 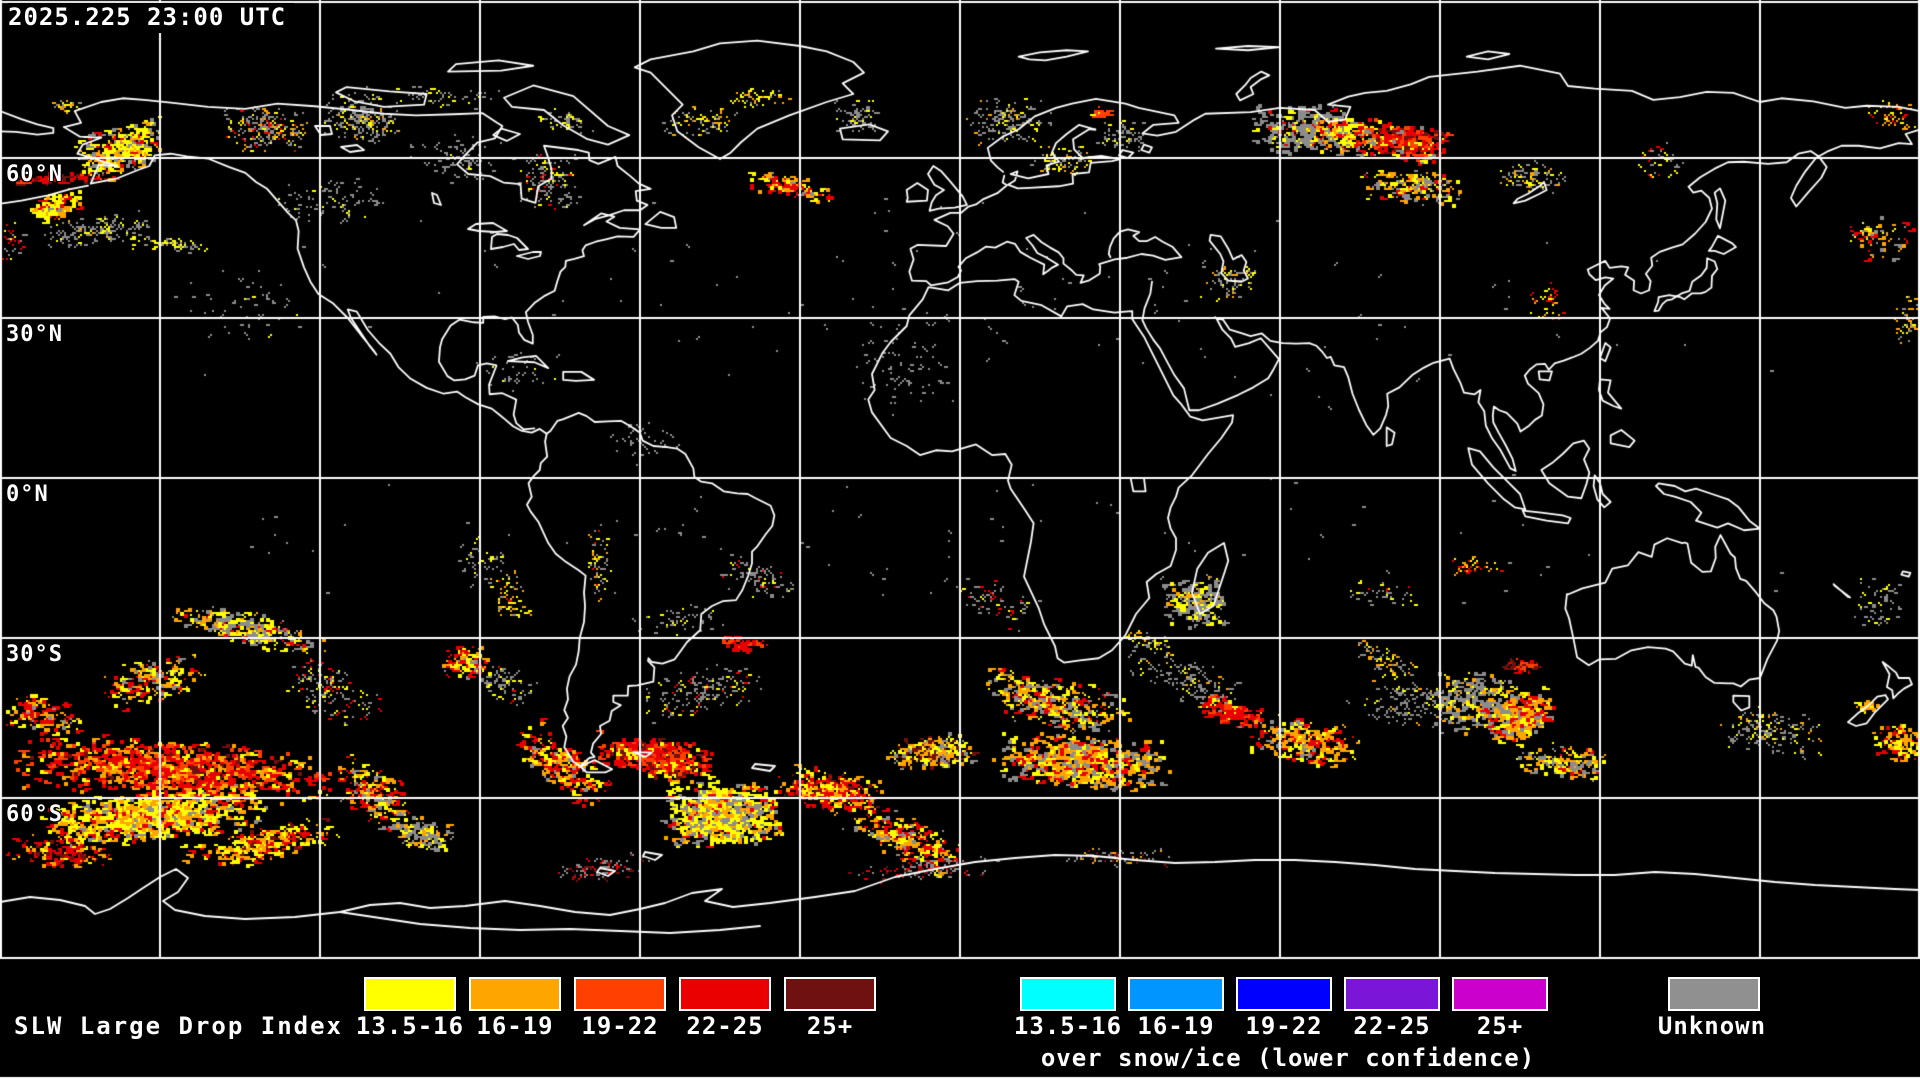 I want to click on legend-unknown-label: Unknown, so click(x=1712, y=1026).